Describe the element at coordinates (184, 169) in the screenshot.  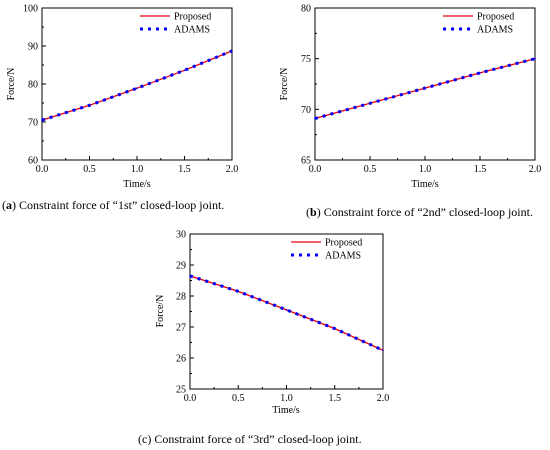
I see `x-tick-label-a: 1.5` at that location.